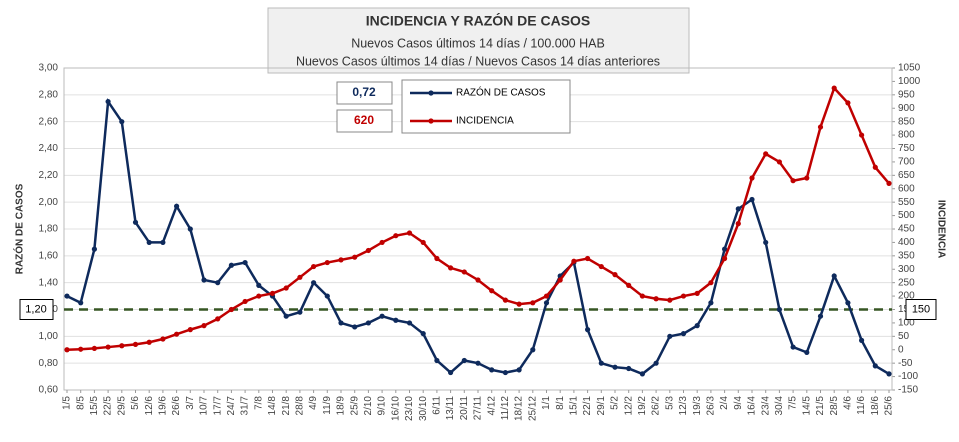 Image resolution: width=959 pixels, height=442 pixels. What do you see at coordinates (245, 406) in the screenshot?
I see `x-tick-label: 31/7` at bounding box center [245, 406].